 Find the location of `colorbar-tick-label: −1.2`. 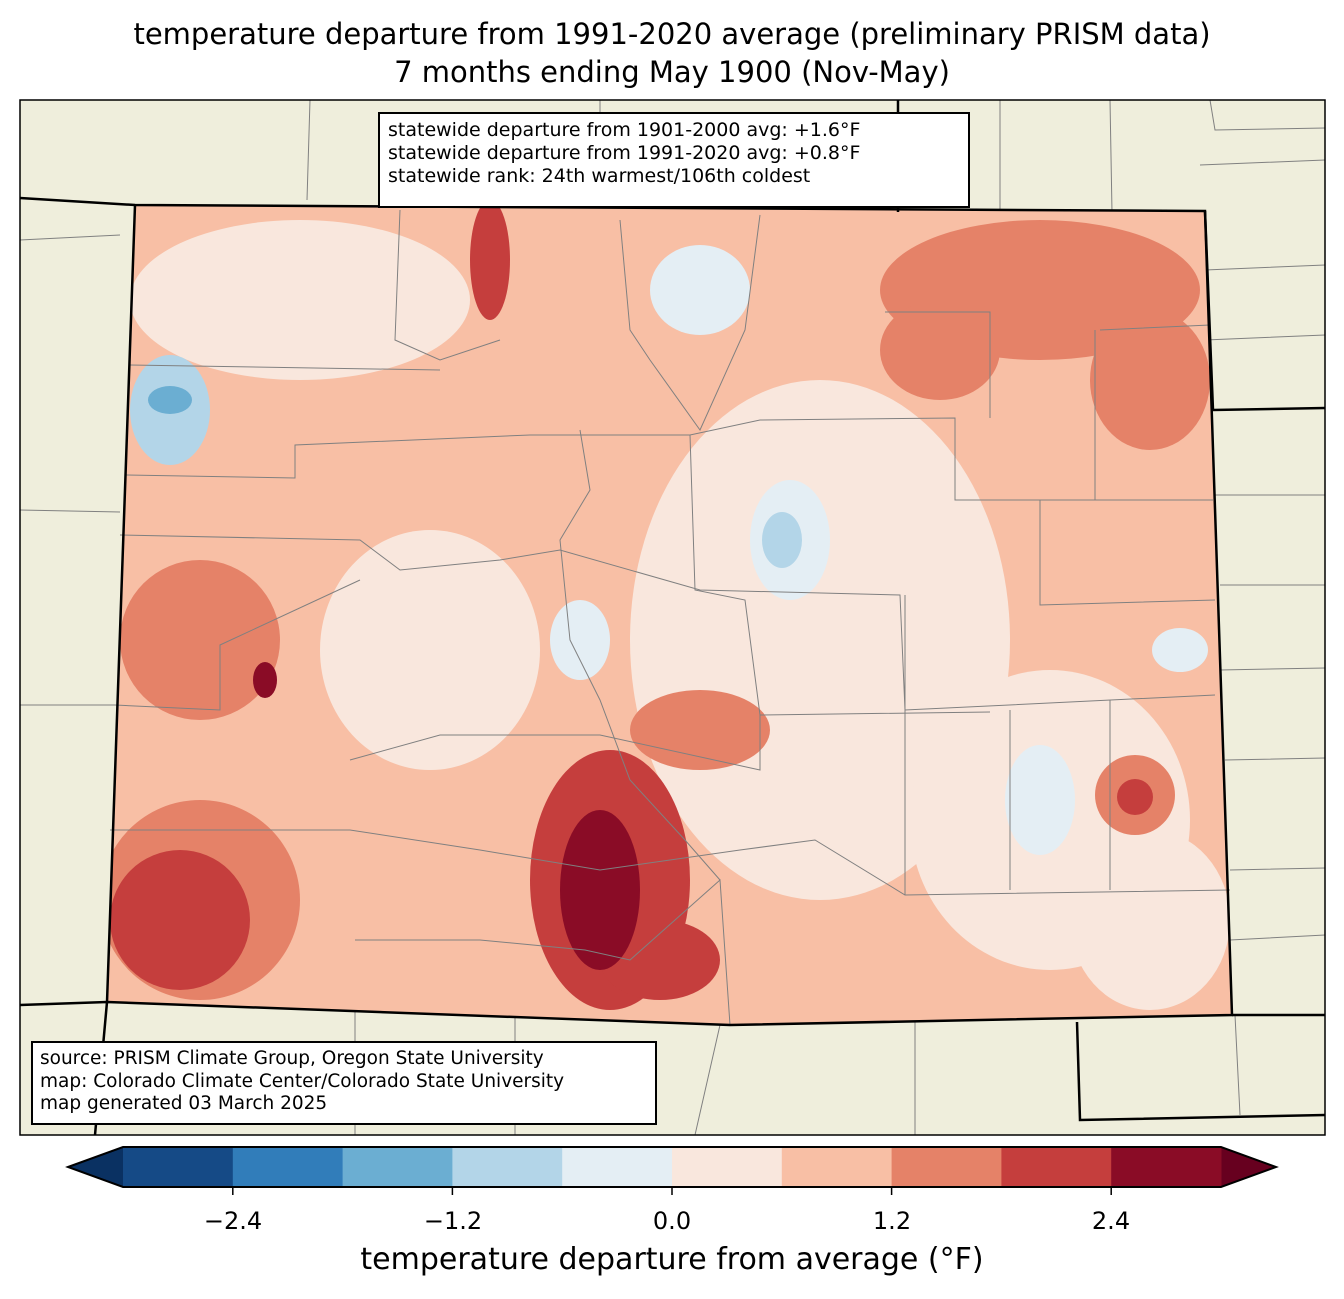

colorbar-tick-label: −1.2 is located at coordinates (453, 1221).